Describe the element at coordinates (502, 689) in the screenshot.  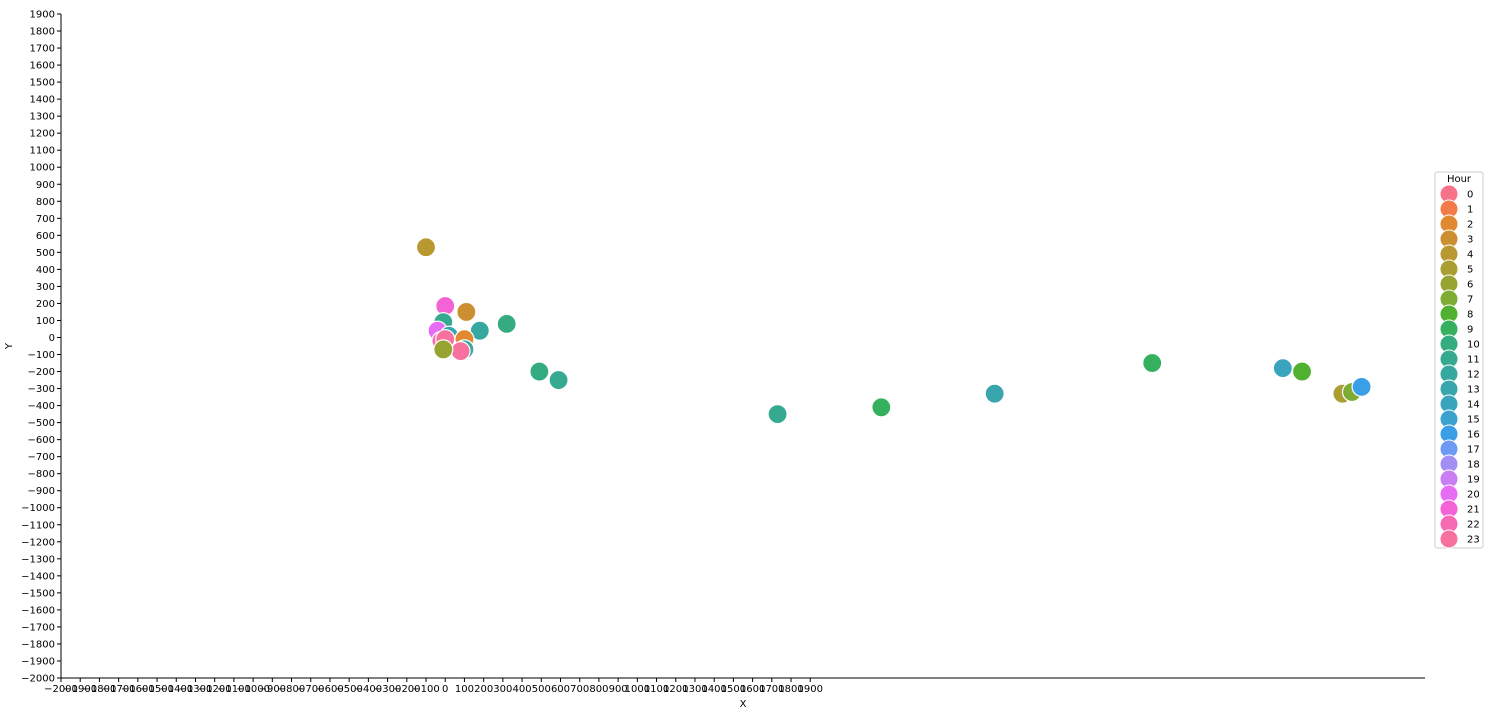
I see `x-tick-label: 300` at that location.